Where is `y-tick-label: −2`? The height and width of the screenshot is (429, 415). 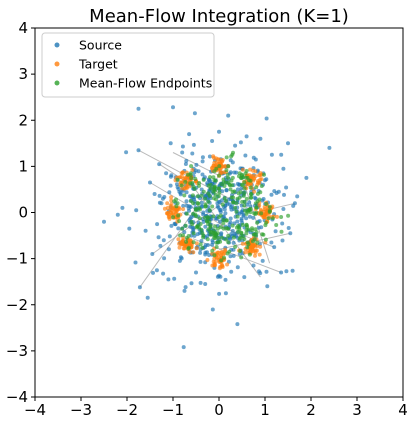 y-tick-label: −2 is located at coordinates (17, 305).